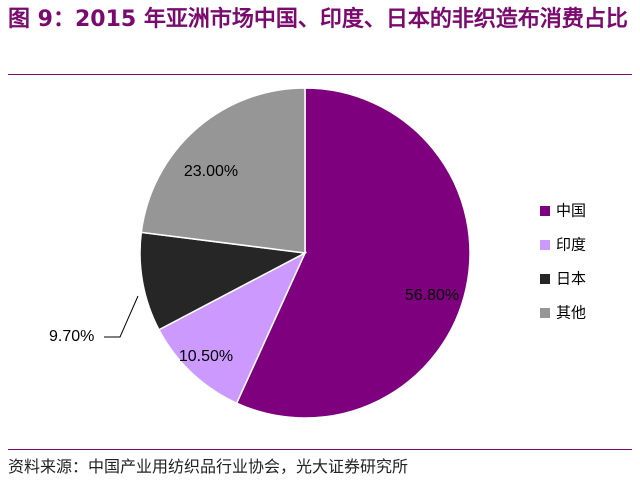 This screenshot has width=640, height=498. I want to click on data-label: 10.50%, so click(206, 356).